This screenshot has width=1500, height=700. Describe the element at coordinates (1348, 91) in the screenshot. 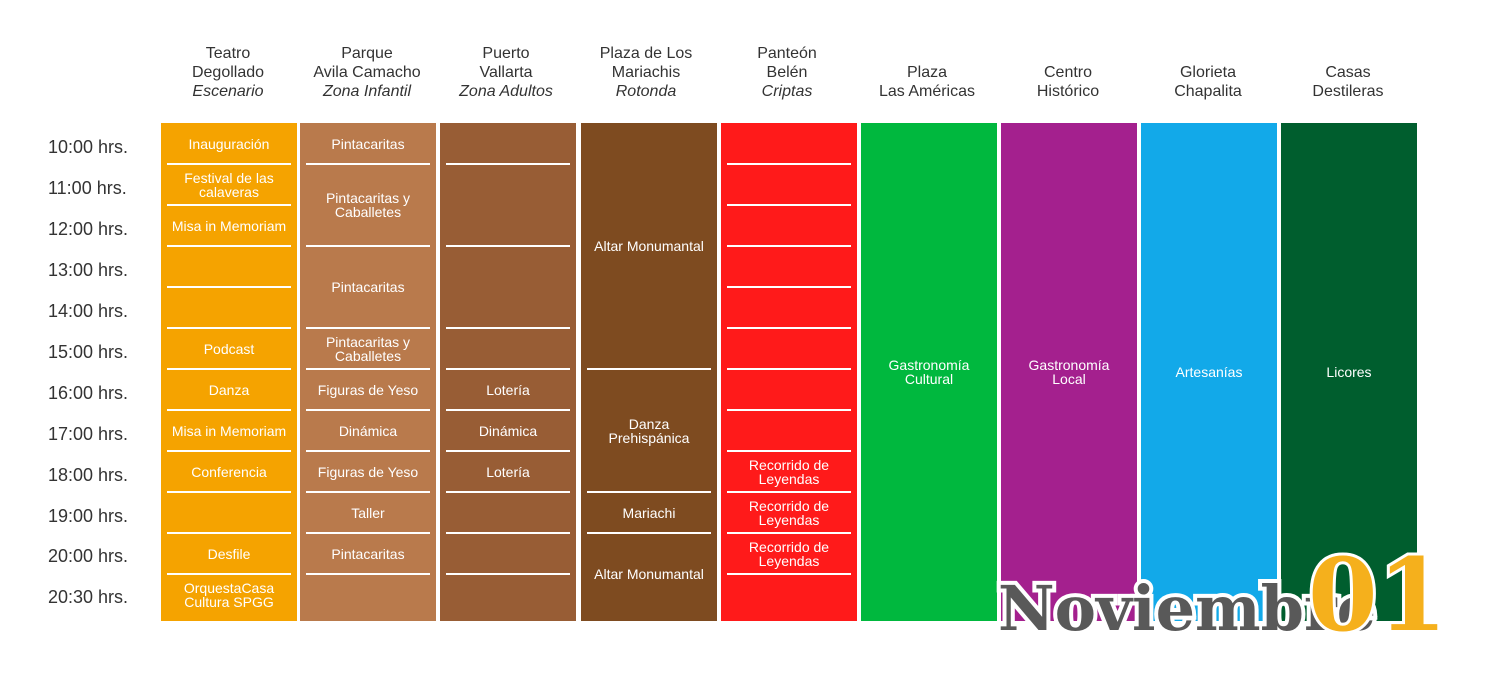

I see `venue-name: Destileras` at that location.